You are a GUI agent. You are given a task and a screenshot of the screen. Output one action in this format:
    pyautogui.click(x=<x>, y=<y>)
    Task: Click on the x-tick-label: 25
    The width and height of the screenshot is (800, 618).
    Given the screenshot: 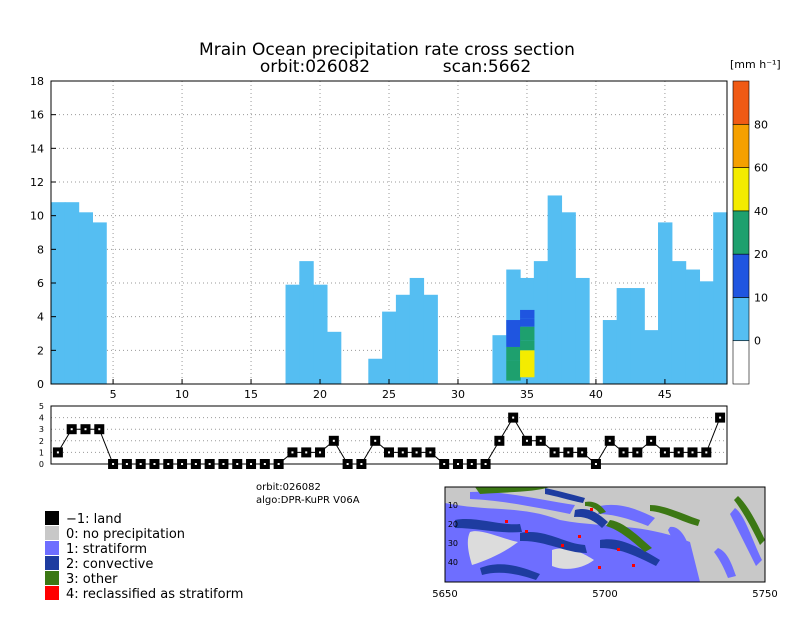 What is the action you would take?
    pyautogui.click(x=389, y=394)
    